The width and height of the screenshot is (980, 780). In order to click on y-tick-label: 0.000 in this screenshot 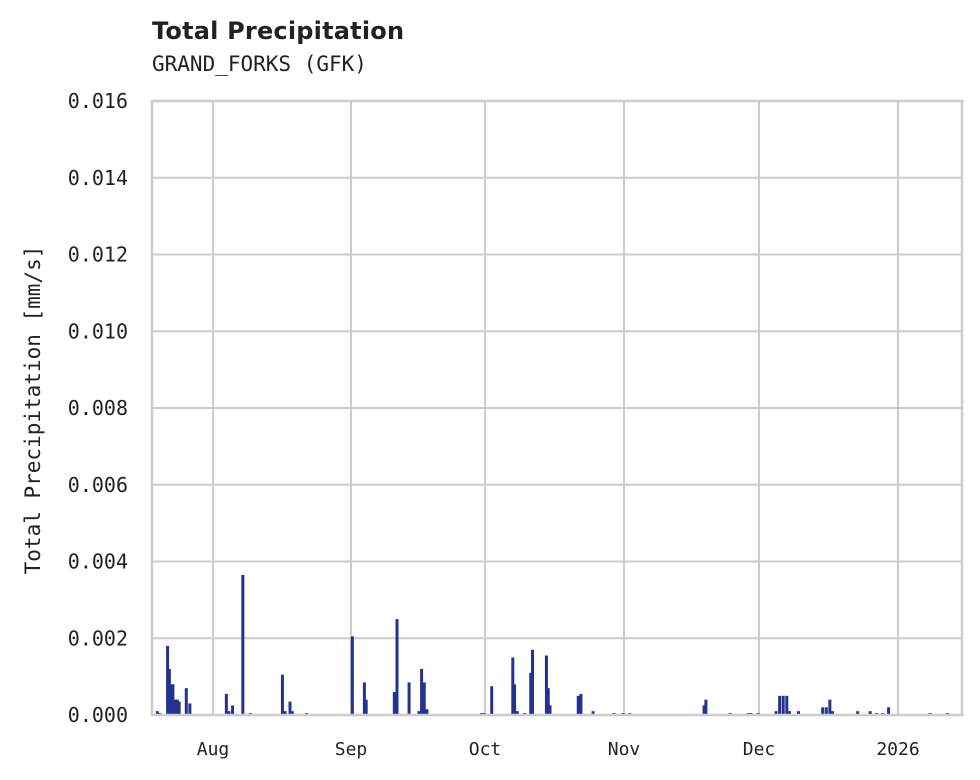, I will do `click(98, 715)`.